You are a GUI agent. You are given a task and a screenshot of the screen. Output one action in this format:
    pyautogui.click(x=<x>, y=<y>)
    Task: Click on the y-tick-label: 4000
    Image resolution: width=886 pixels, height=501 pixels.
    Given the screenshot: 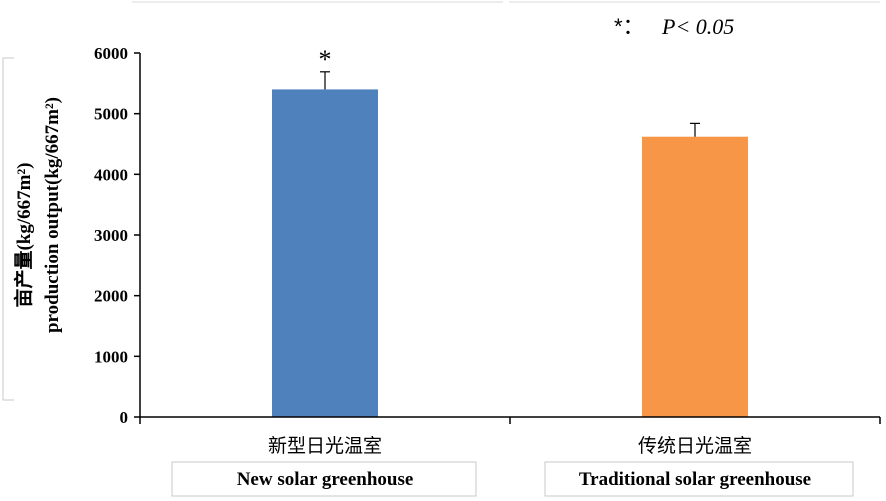 What is the action you would take?
    pyautogui.click(x=111, y=174)
    